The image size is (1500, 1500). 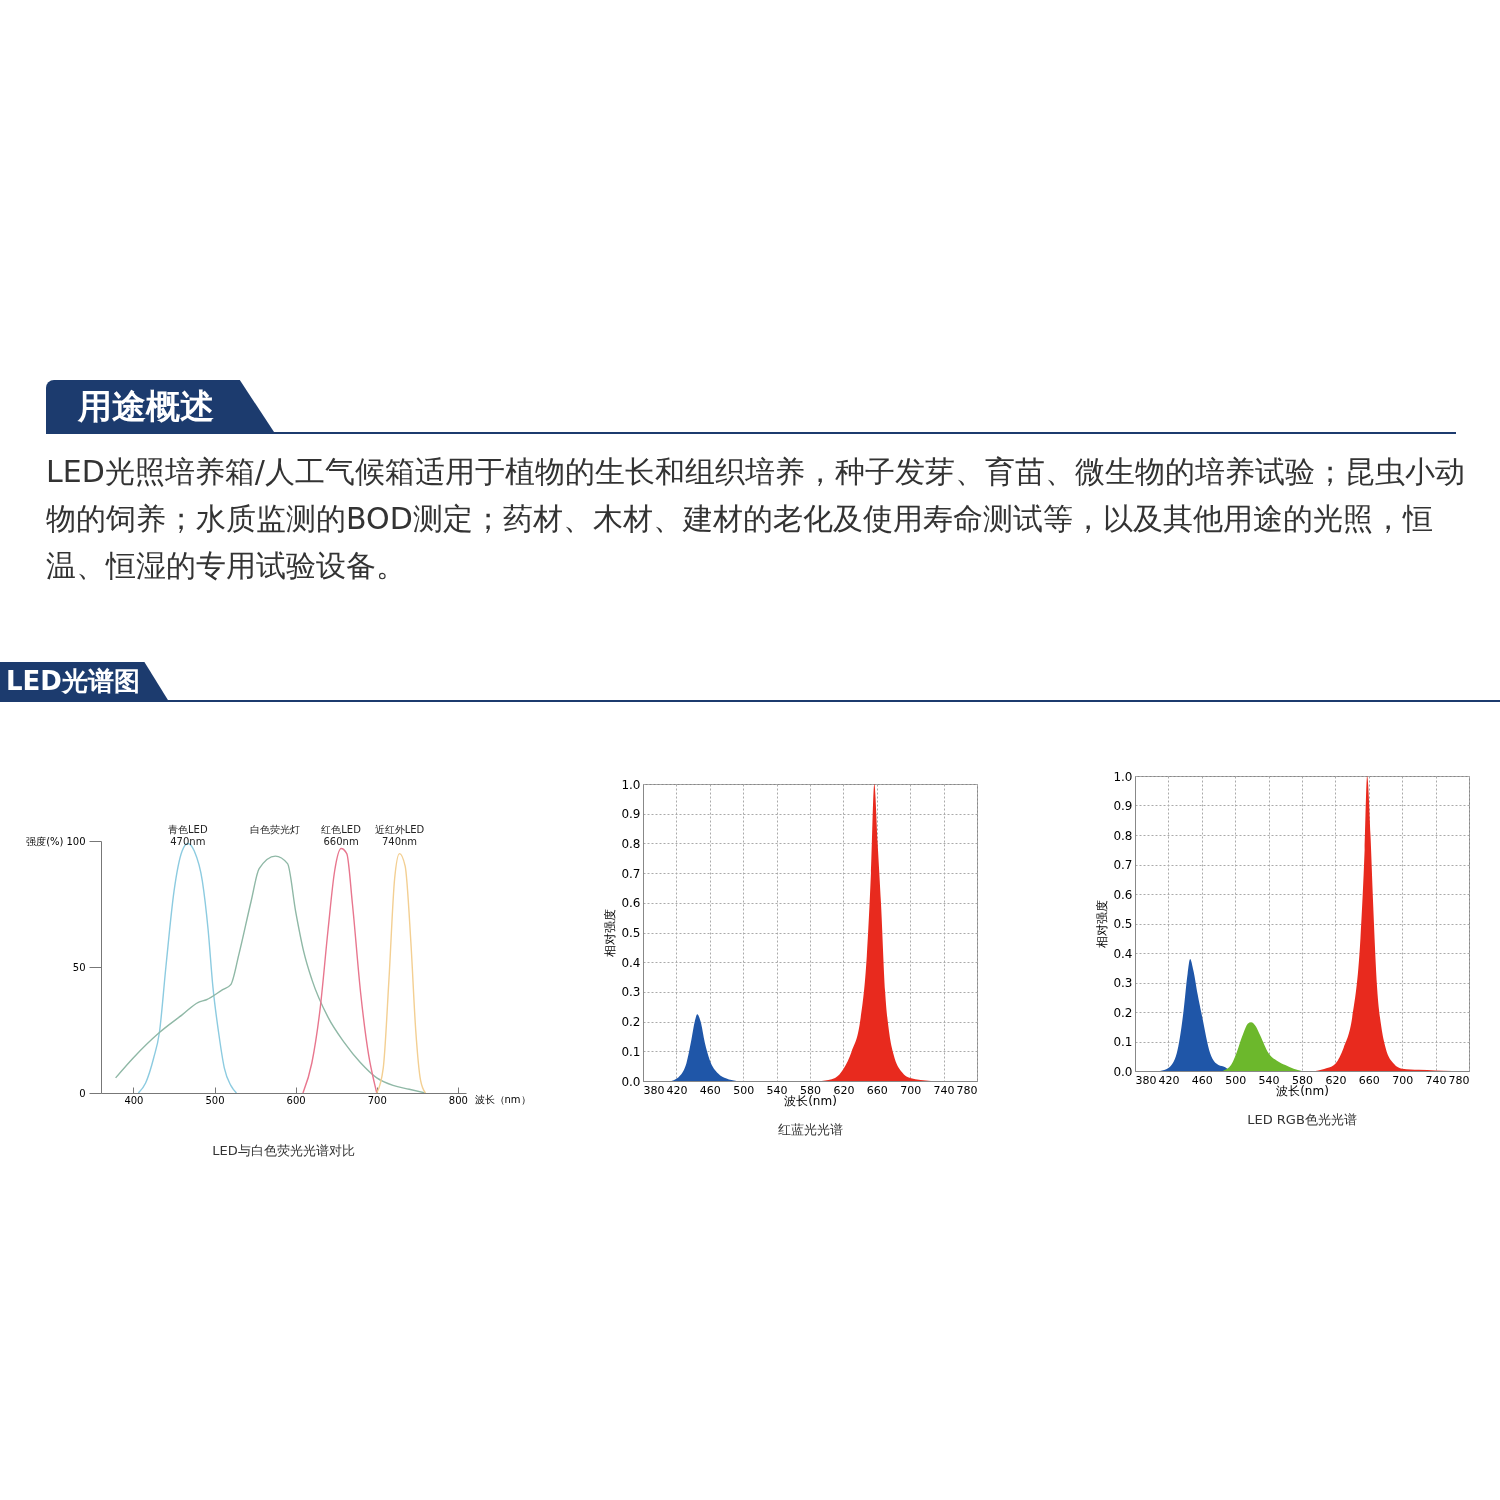 What do you see at coordinates (283, 1150) in the screenshot?
I see `text: LED与白色荧光光谱对比` at bounding box center [283, 1150].